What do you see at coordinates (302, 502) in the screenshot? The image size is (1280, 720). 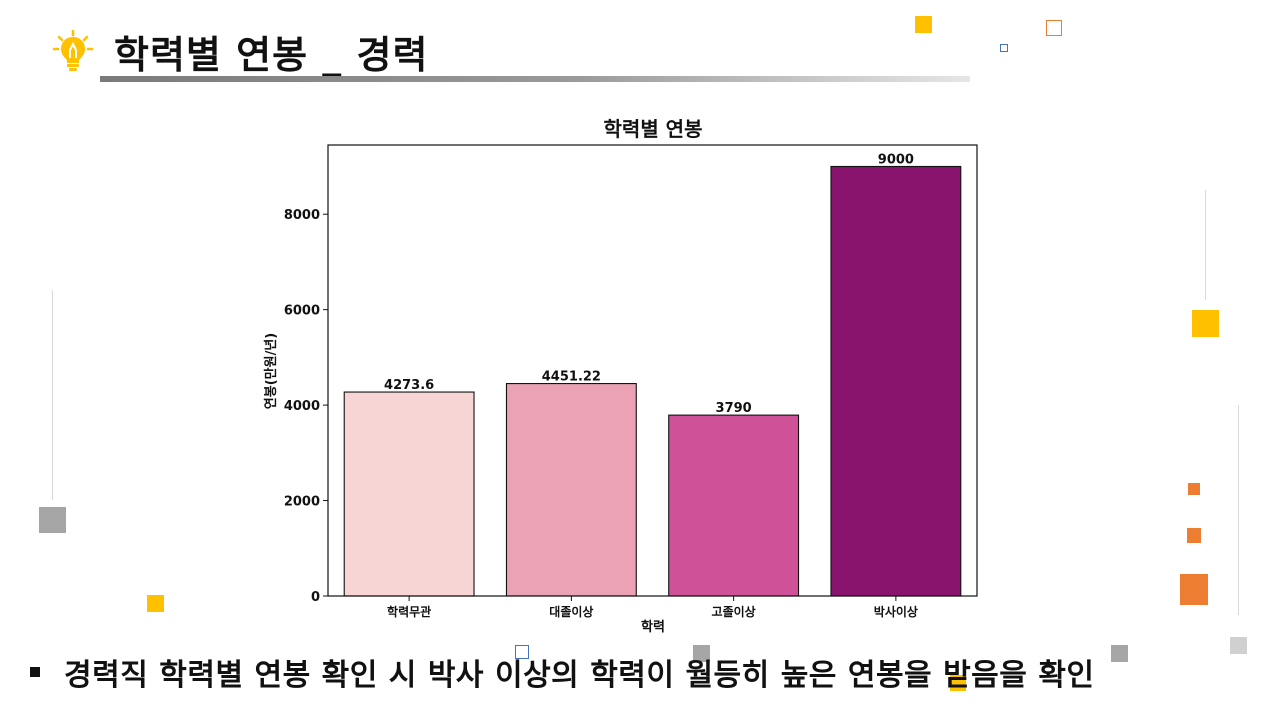 I see `y-tick-label: 2000` at bounding box center [302, 502].